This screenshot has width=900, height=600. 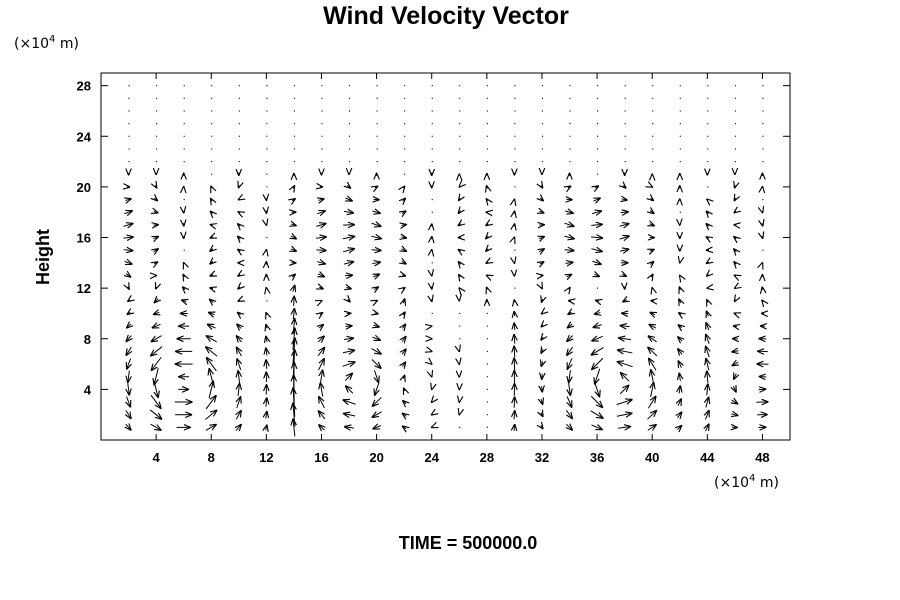 What do you see at coordinates (321, 457) in the screenshot?
I see `x-tick-label: 16` at bounding box center [321, 457].